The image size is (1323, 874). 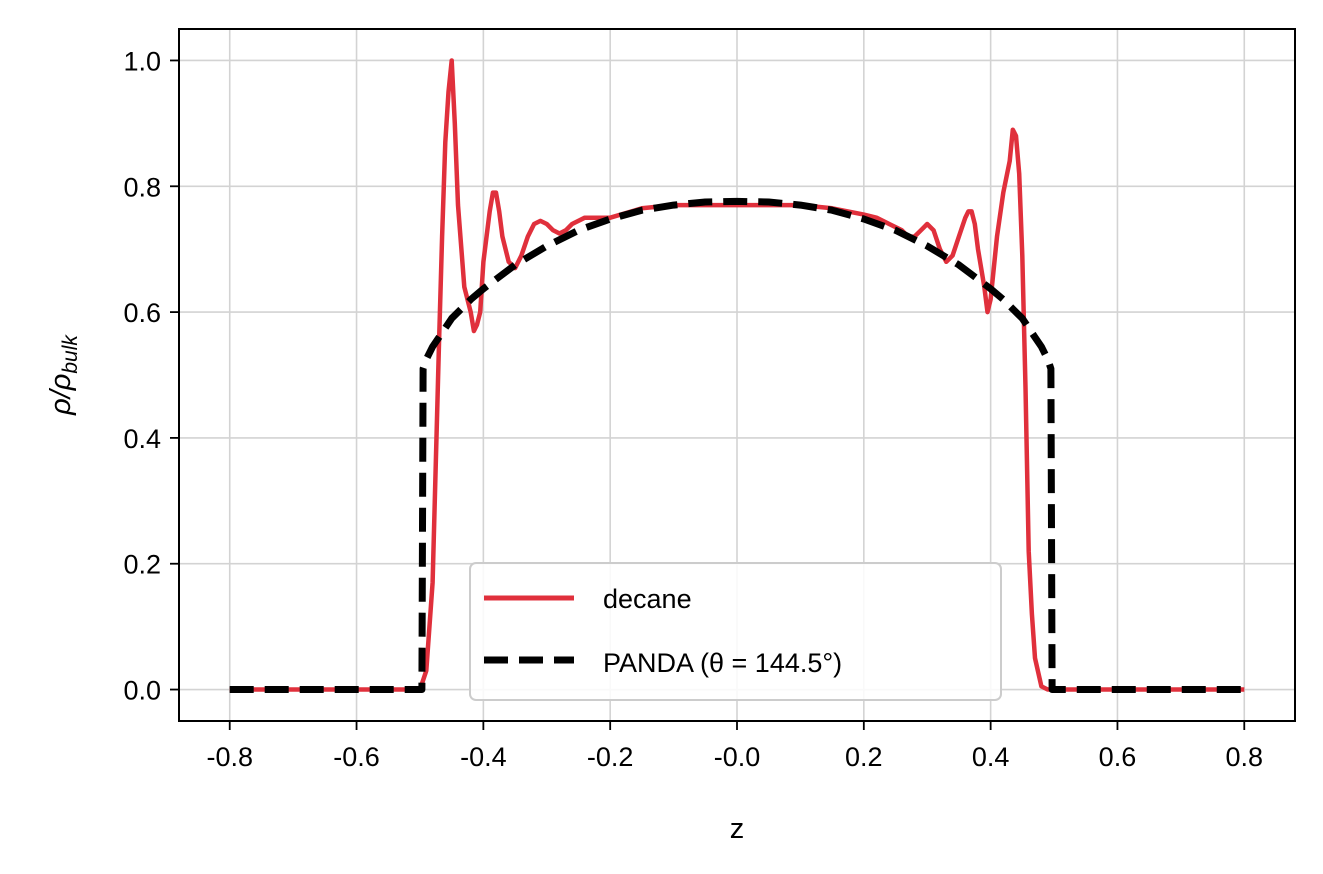 I want to click on y-tick-label: 0.0, so click(x=142, y=691).